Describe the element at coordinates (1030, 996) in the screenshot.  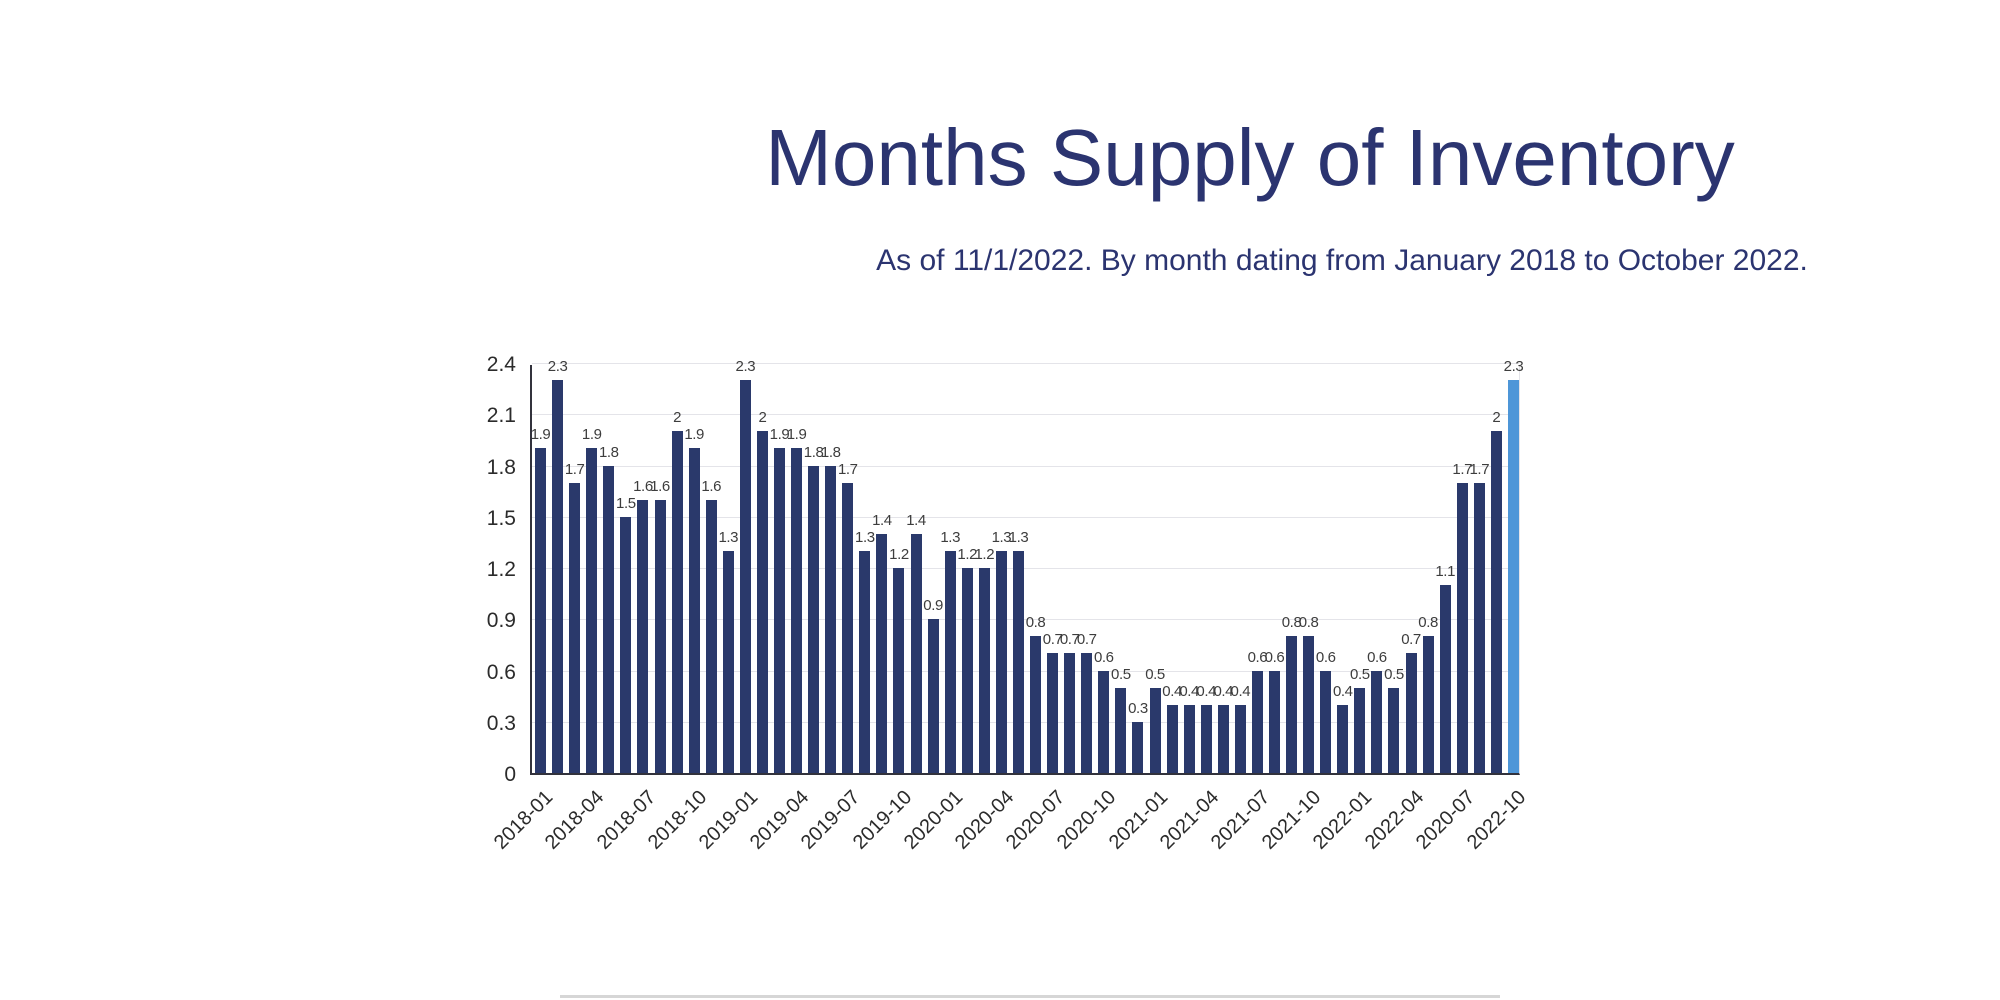
I see `bottom-divider` at that location.